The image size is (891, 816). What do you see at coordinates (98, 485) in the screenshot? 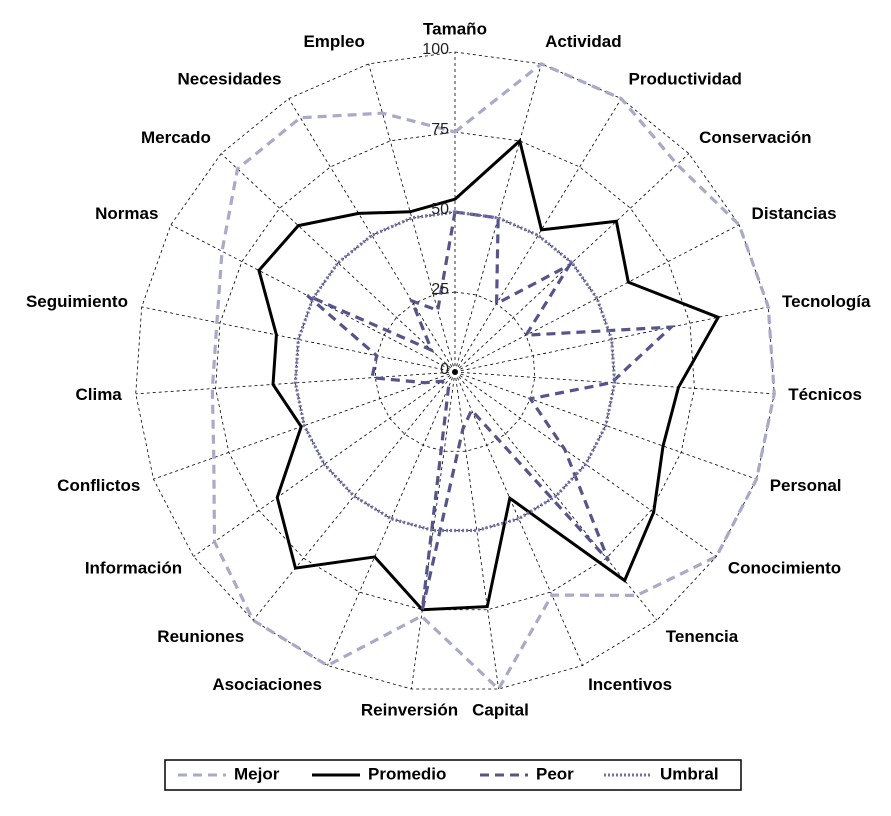
I see `category-label: Conflictos` at bounding box center [98, 485].